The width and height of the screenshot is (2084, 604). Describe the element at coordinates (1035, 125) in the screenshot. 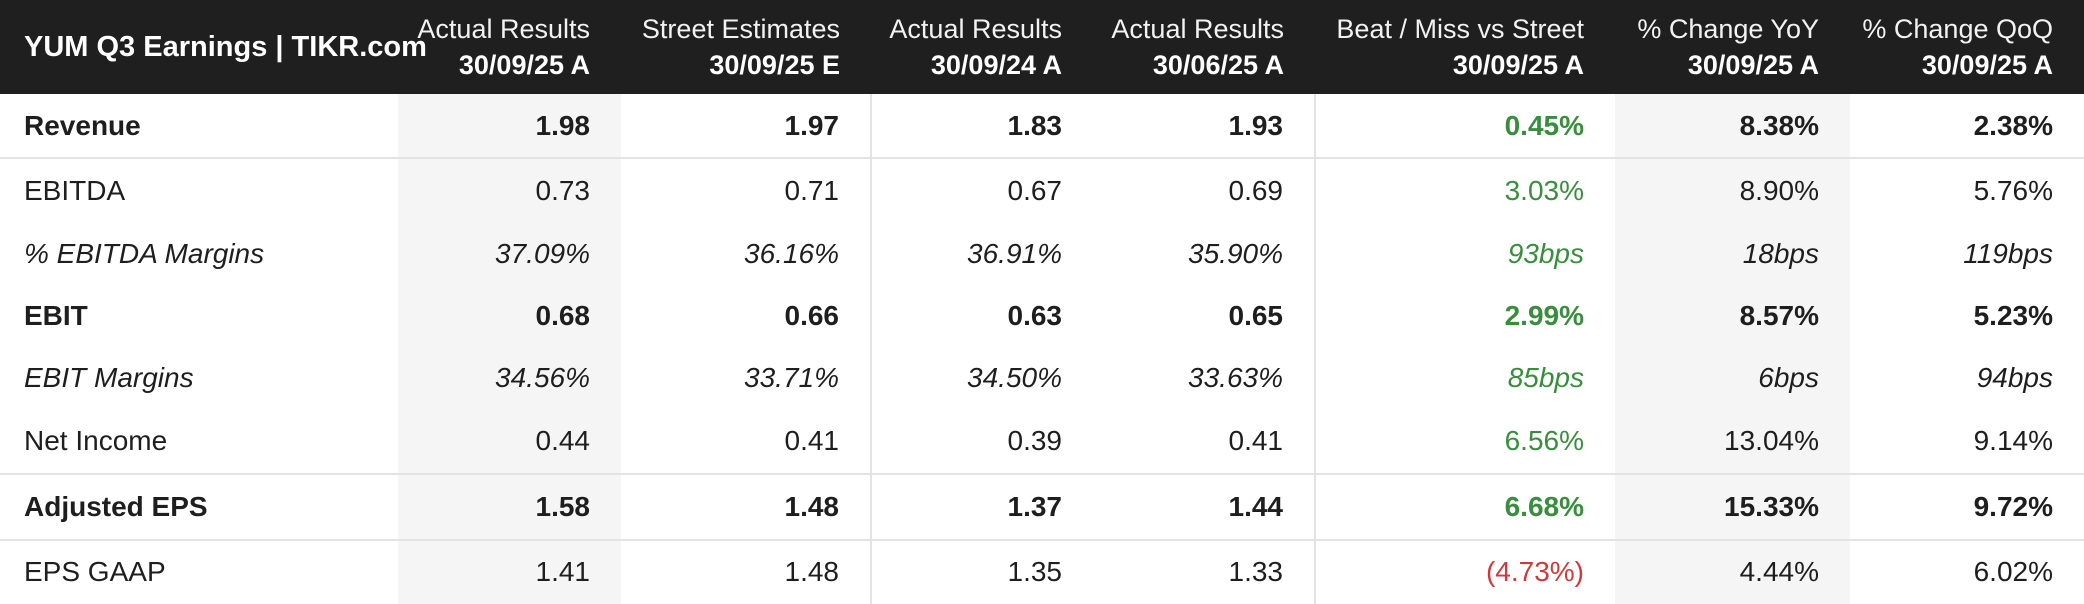

I see `cell-actual-prior-year: 1.83` at that location.